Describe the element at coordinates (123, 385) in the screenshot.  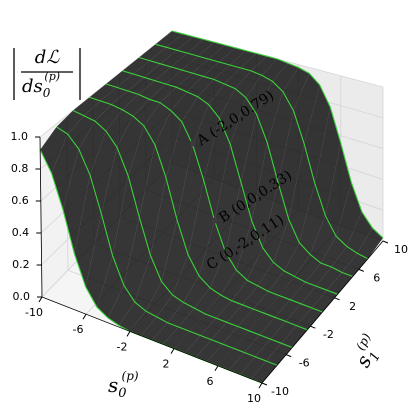
I see `x-label: s0 (p)` at that location.